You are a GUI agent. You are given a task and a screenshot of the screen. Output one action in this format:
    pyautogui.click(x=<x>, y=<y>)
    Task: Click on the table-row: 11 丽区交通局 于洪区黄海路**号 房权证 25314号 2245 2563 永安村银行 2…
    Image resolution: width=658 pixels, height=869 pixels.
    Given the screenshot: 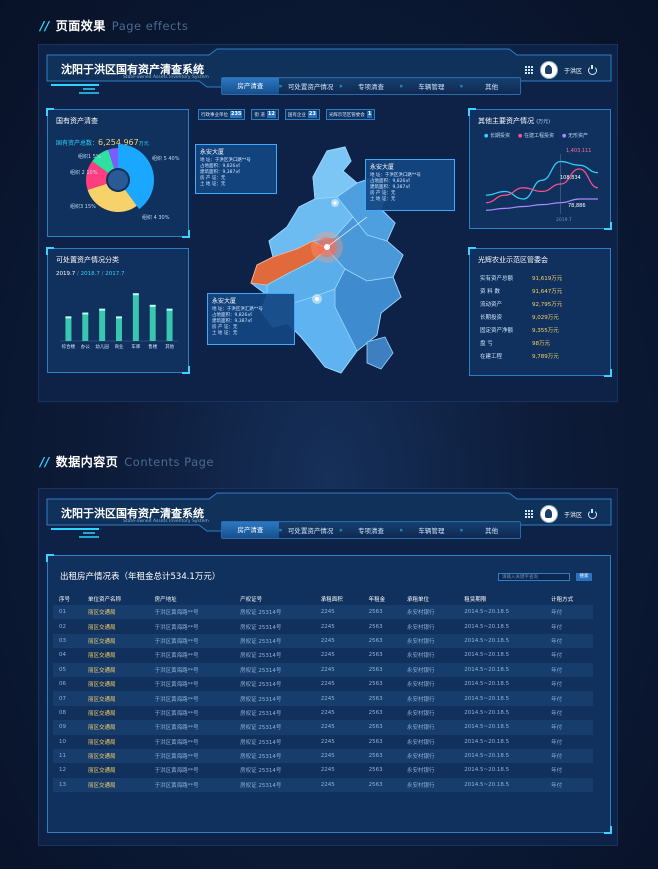 What is the action you would take?
    pyautogui.click(x=323, y=756)
    